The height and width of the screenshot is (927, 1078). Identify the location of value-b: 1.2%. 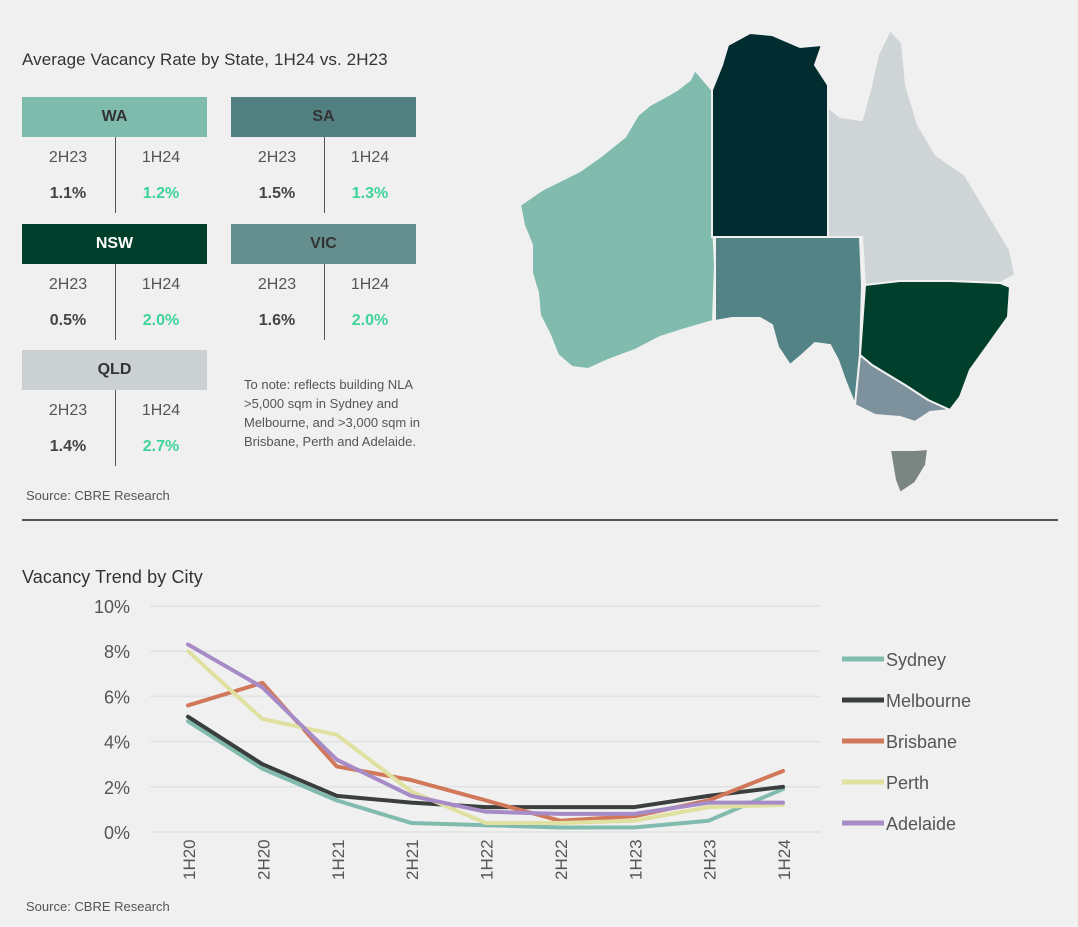
(161, 193).